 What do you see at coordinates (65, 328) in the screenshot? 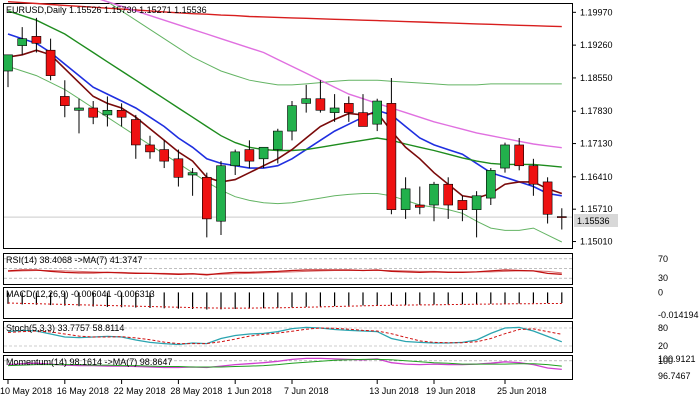
I see `stoch-title: Stoch(5,3,3) 33.7757 58.8114` at bounding box center [65, 328].